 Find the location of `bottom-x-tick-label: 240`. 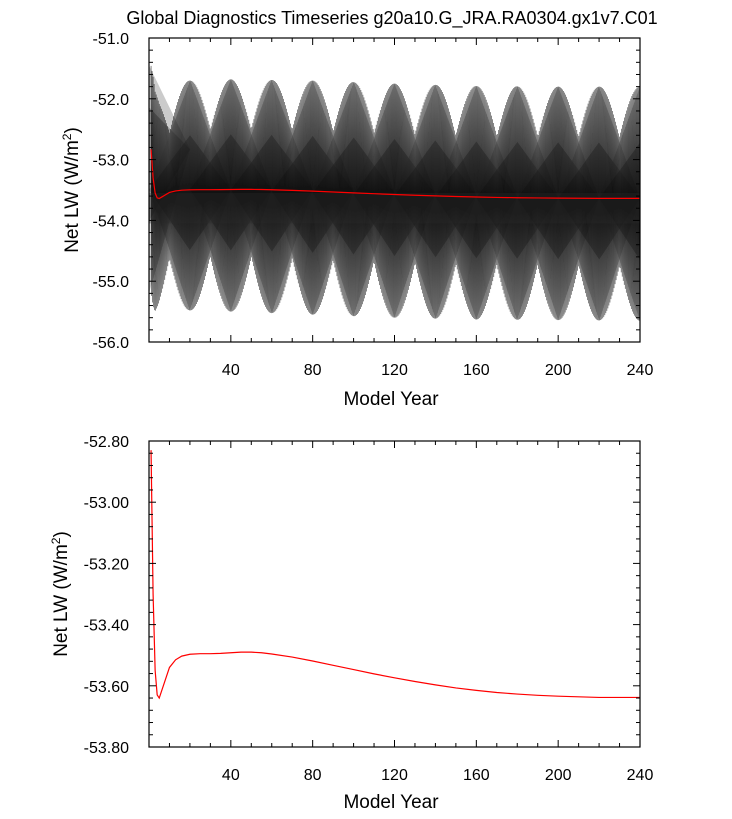

bottom-x-tick-label: 240 is located at coordinates (640, 775).